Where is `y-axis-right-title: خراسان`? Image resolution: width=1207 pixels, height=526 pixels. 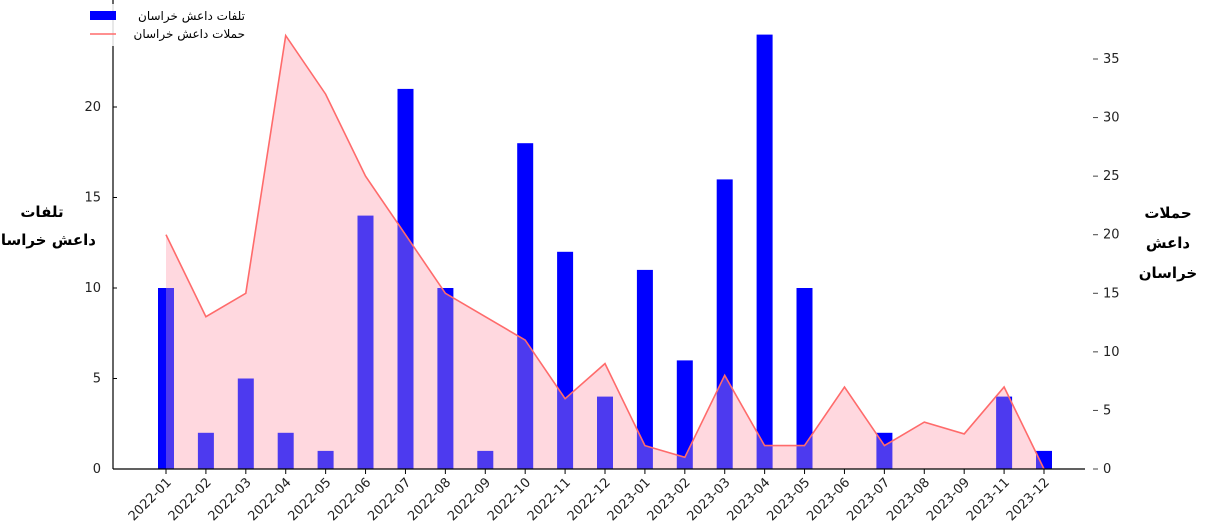 y-axis-right-title: خراسان is located at coordinates (1168, 273).